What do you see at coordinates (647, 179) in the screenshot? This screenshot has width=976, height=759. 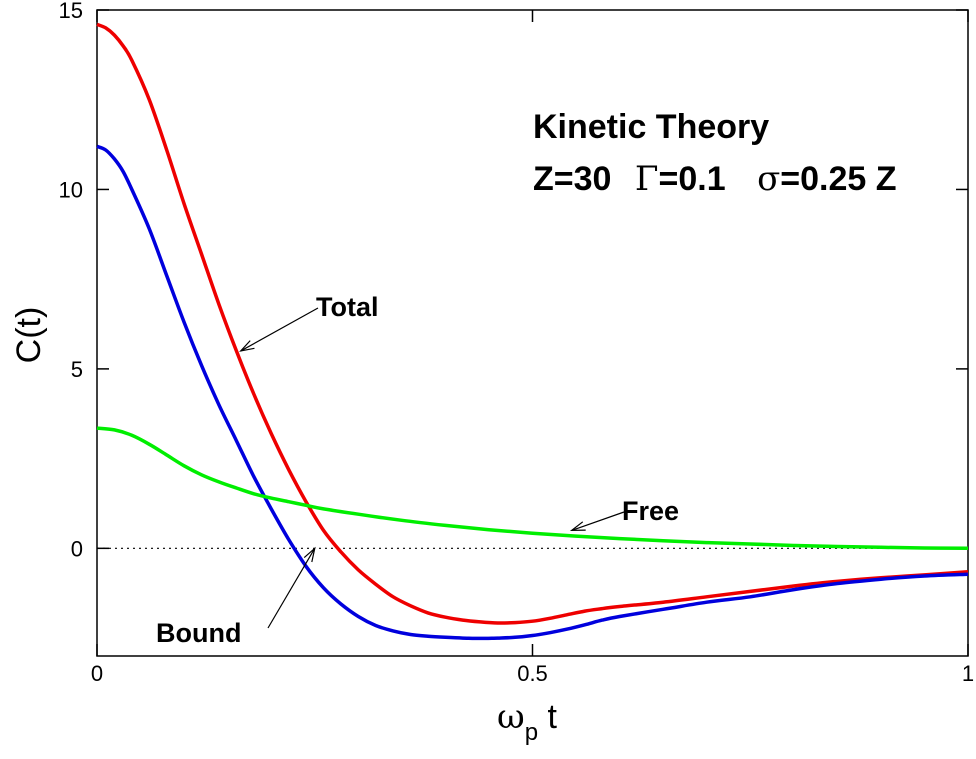 I see `subtitle-gamma-symbol: Γ` at bounding box center [647, 179].